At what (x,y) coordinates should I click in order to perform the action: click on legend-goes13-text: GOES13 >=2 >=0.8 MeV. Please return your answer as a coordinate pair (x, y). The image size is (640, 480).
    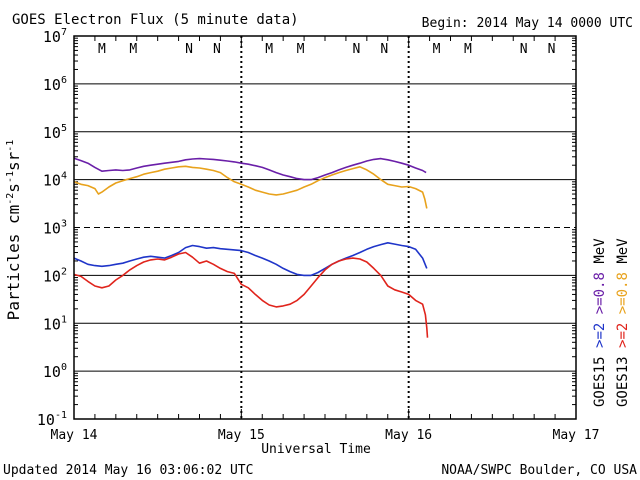
    Looking at the image, I should click on (623, 322).